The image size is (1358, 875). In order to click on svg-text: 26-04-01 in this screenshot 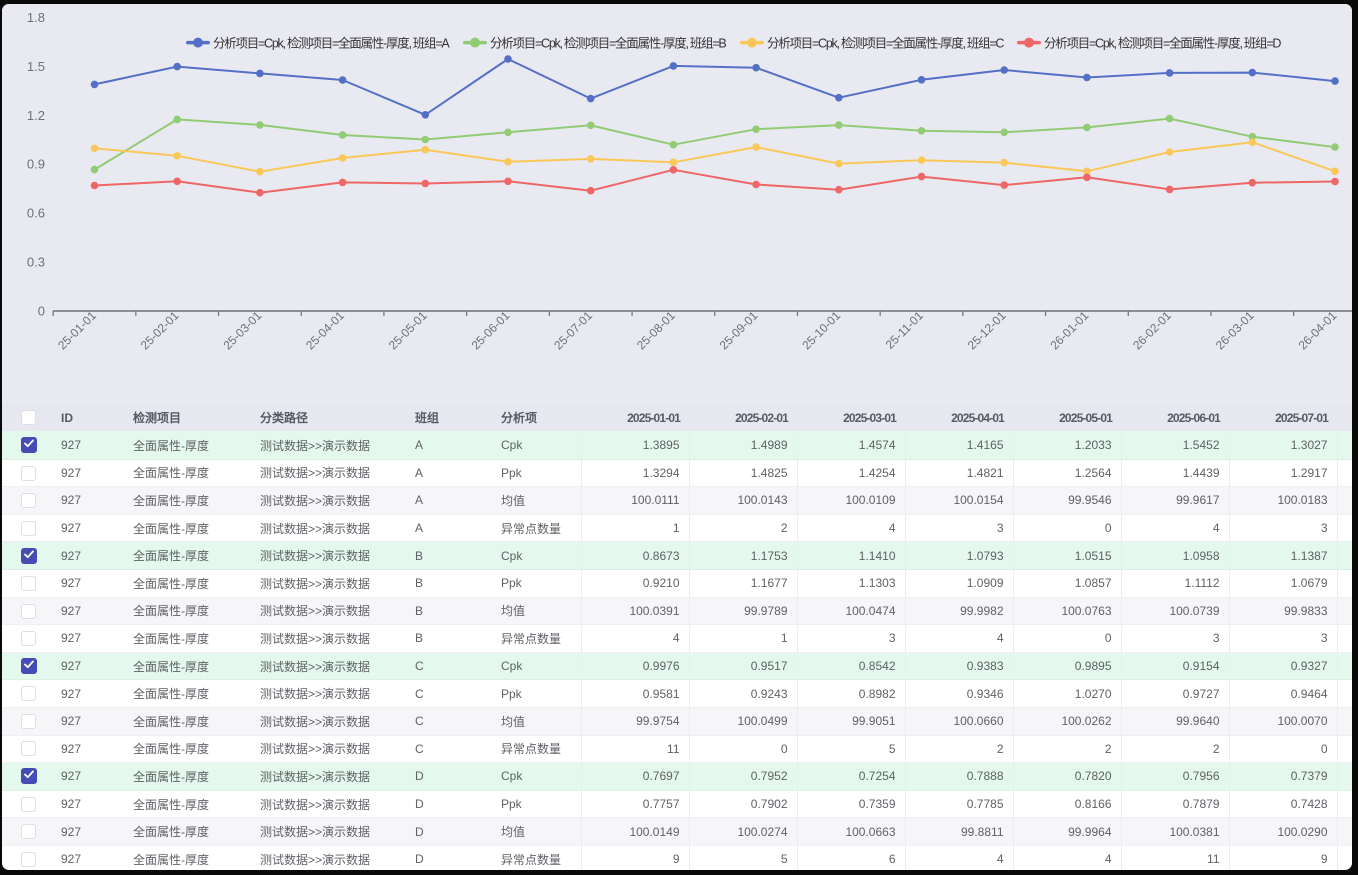, I will do `click(1318, 330)`.